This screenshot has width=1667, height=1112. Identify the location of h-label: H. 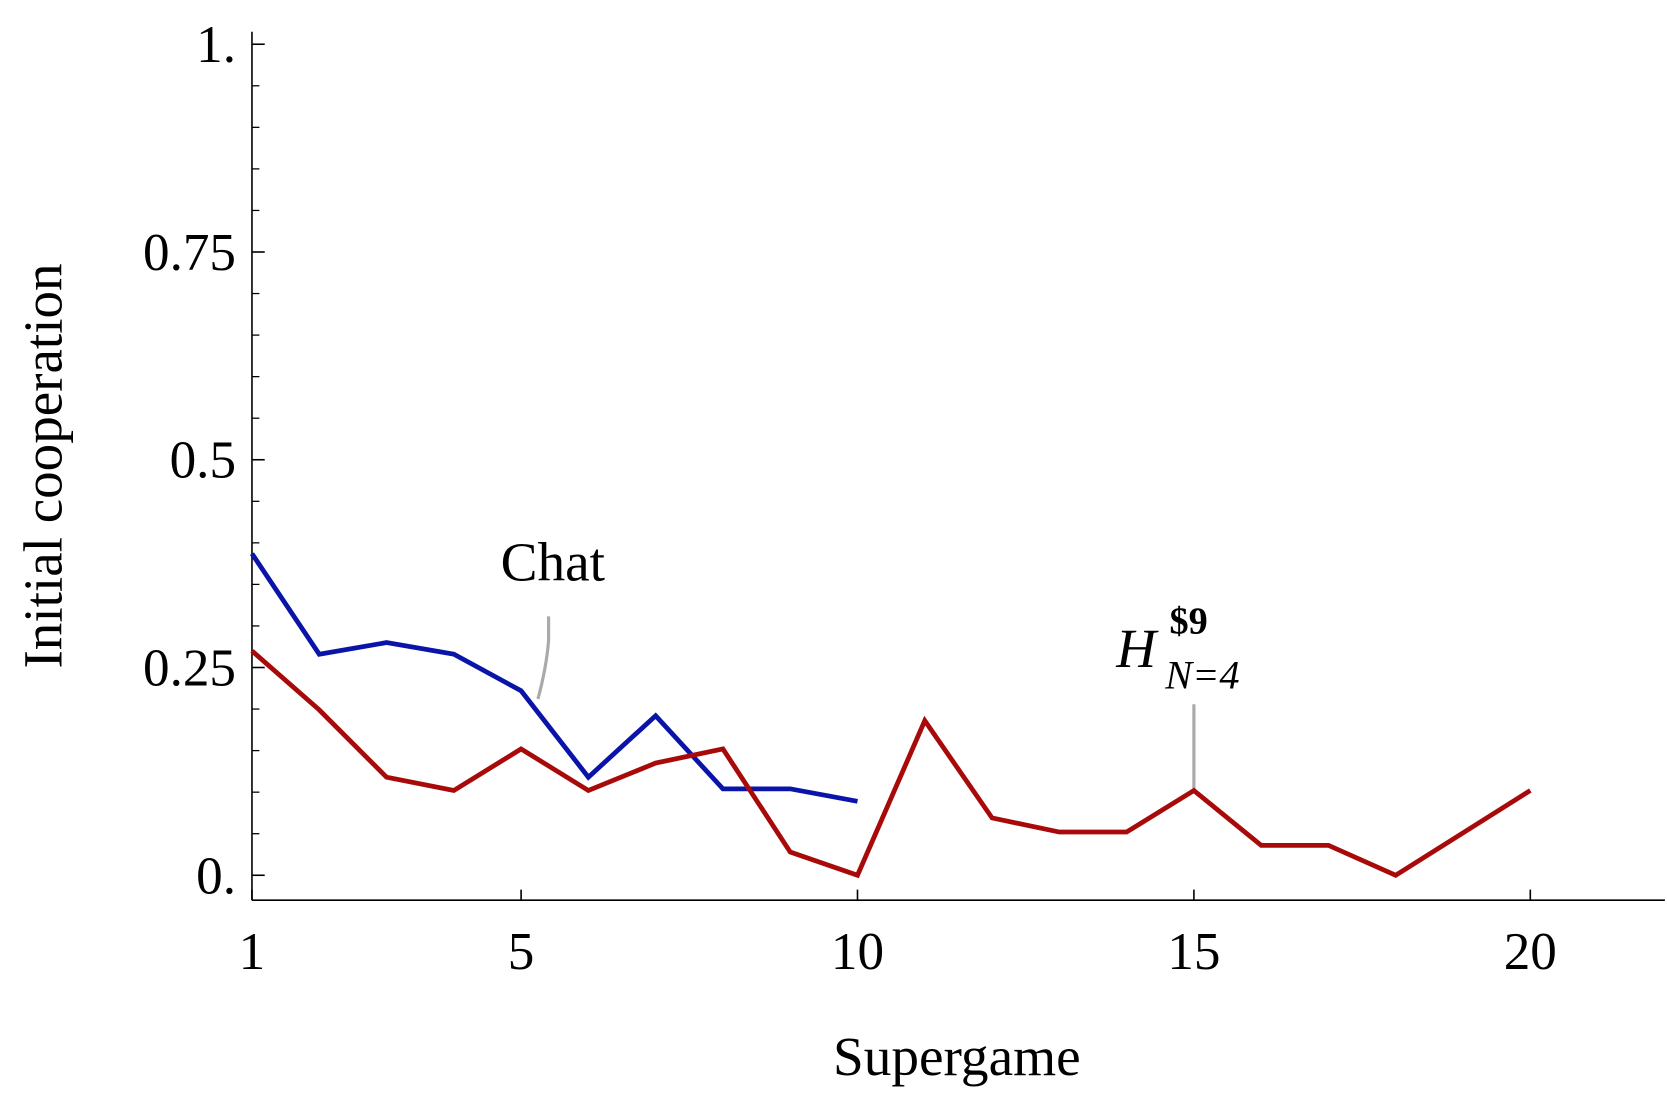
(1137, 648).